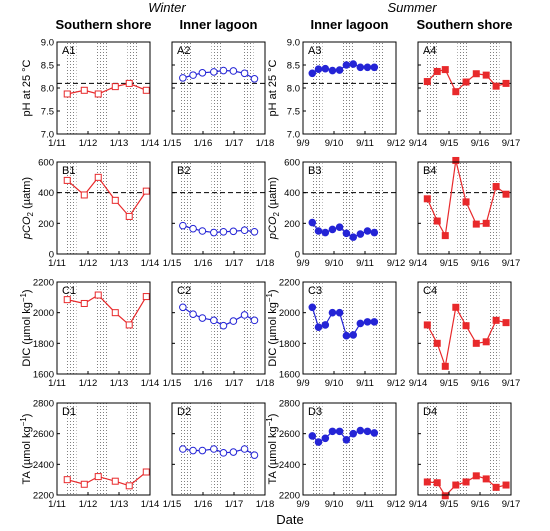 The width and height of the screenshot is (550, 531). What do you see at coordinates (26, 327) in the screenshot?
I see `y-axis-label-row3-side1: DIC (µmol kg−1)` at bounding box center [26, 327].